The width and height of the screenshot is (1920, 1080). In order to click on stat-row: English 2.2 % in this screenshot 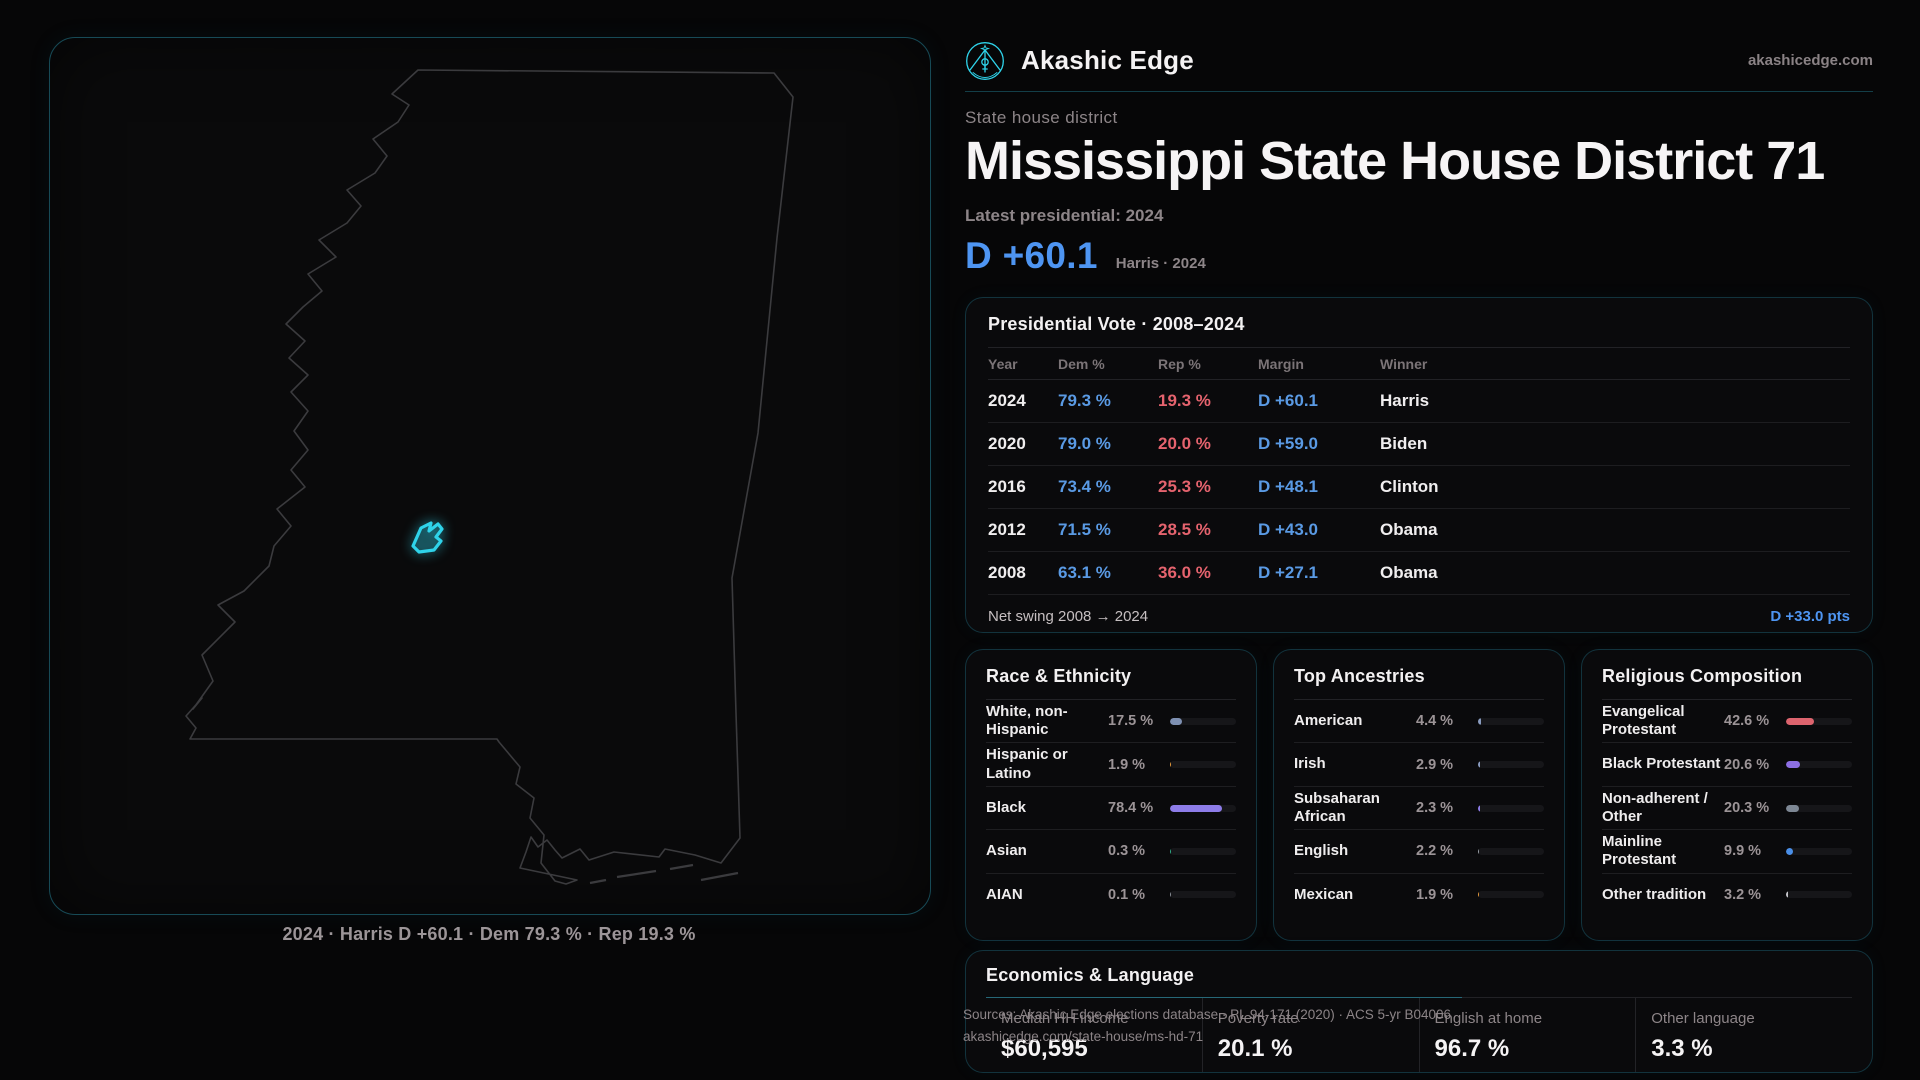, I will do `click(1419, 850)`.